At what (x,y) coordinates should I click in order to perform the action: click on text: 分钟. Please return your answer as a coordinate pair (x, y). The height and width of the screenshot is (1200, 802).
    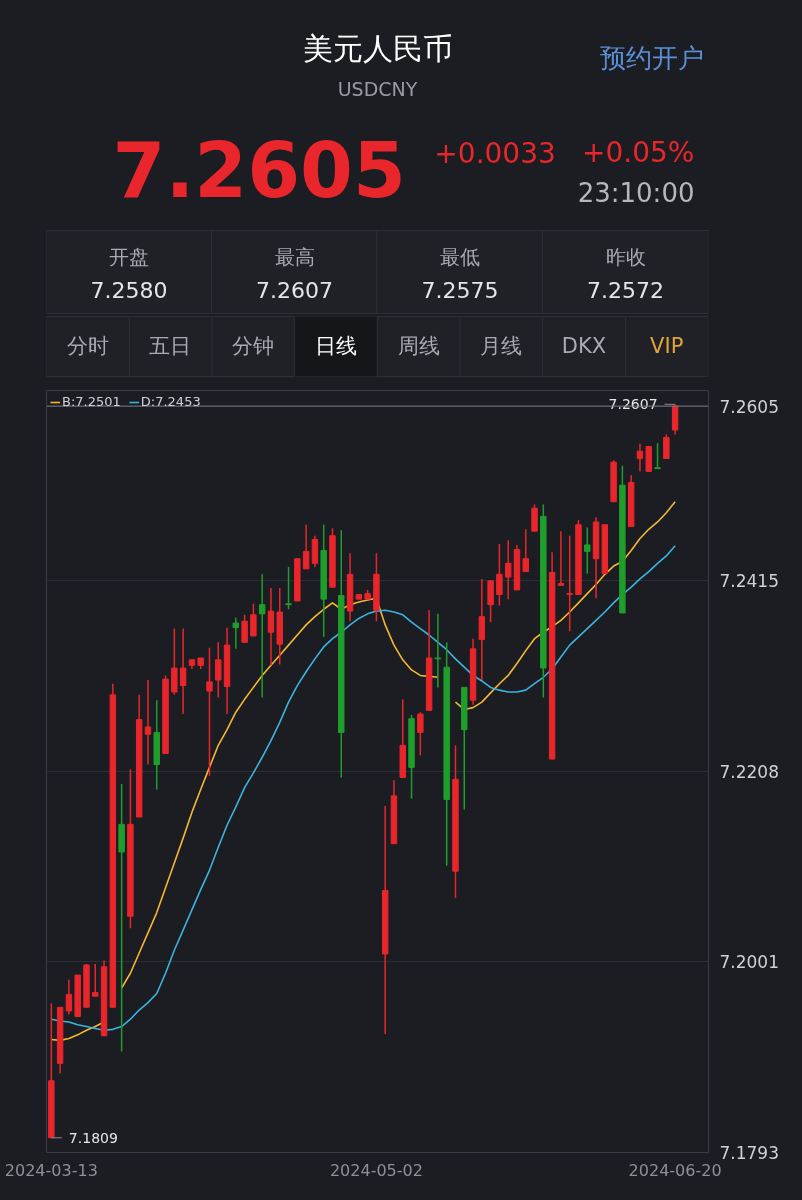
    Looking at the image, I should click on (253, 345).